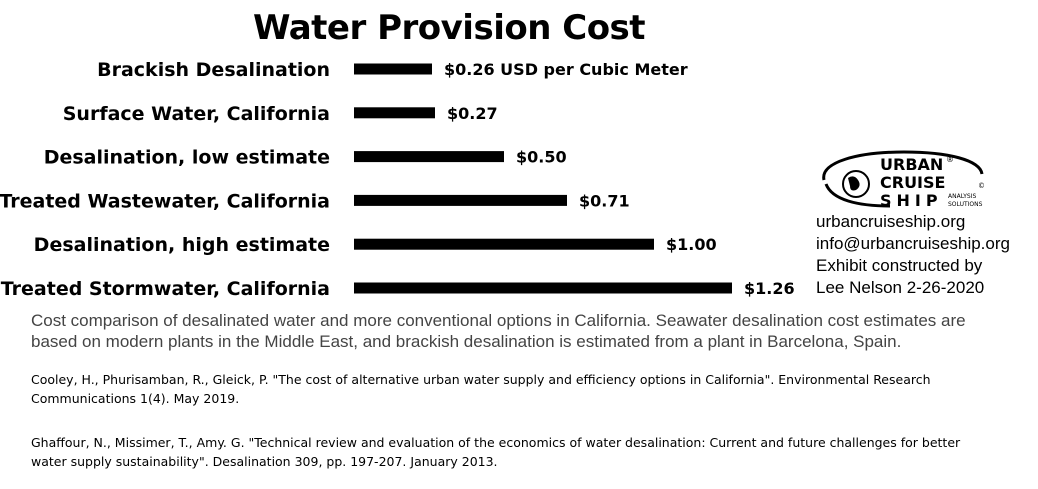  Describe the element at coordinates (962, 196) in the screenshot. I see `logo-tagline-1: ANALYSIS` at that location.